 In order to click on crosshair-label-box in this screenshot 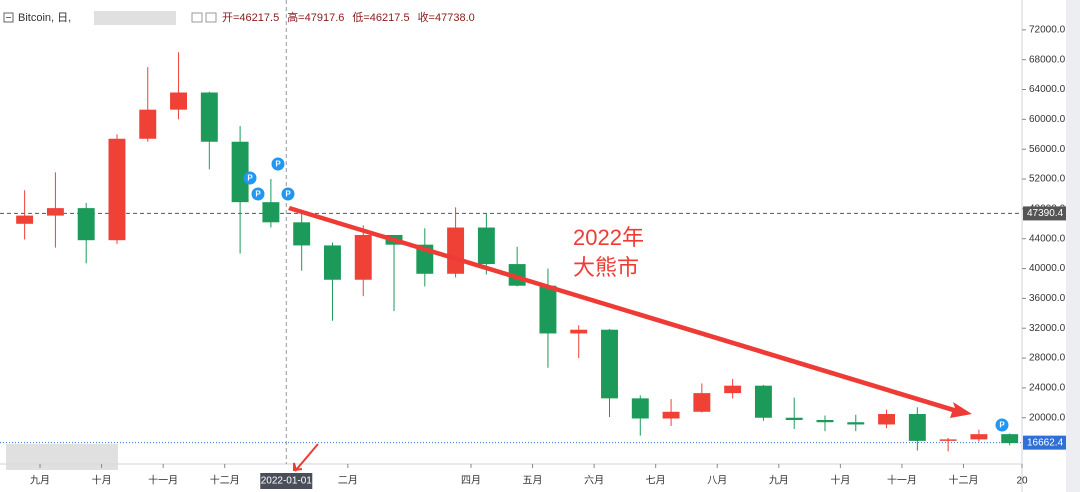, I will do `click(286, 481)`.